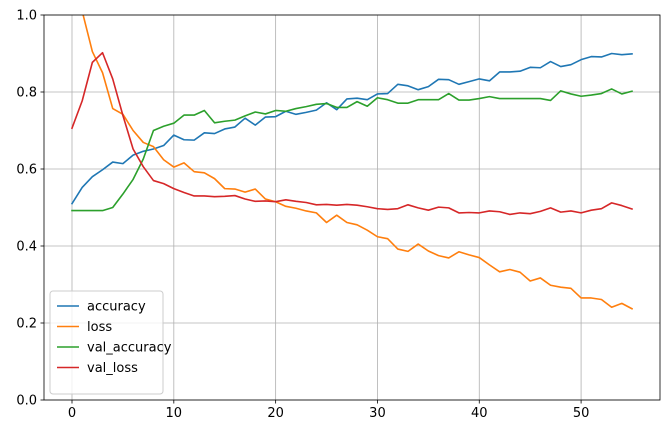 Image resolution: width=671 pixels, height=434 pixels. Describe the element at coordinates (26, 401) in the screenshot. I see `y-tick-label: 0.0` at that location.